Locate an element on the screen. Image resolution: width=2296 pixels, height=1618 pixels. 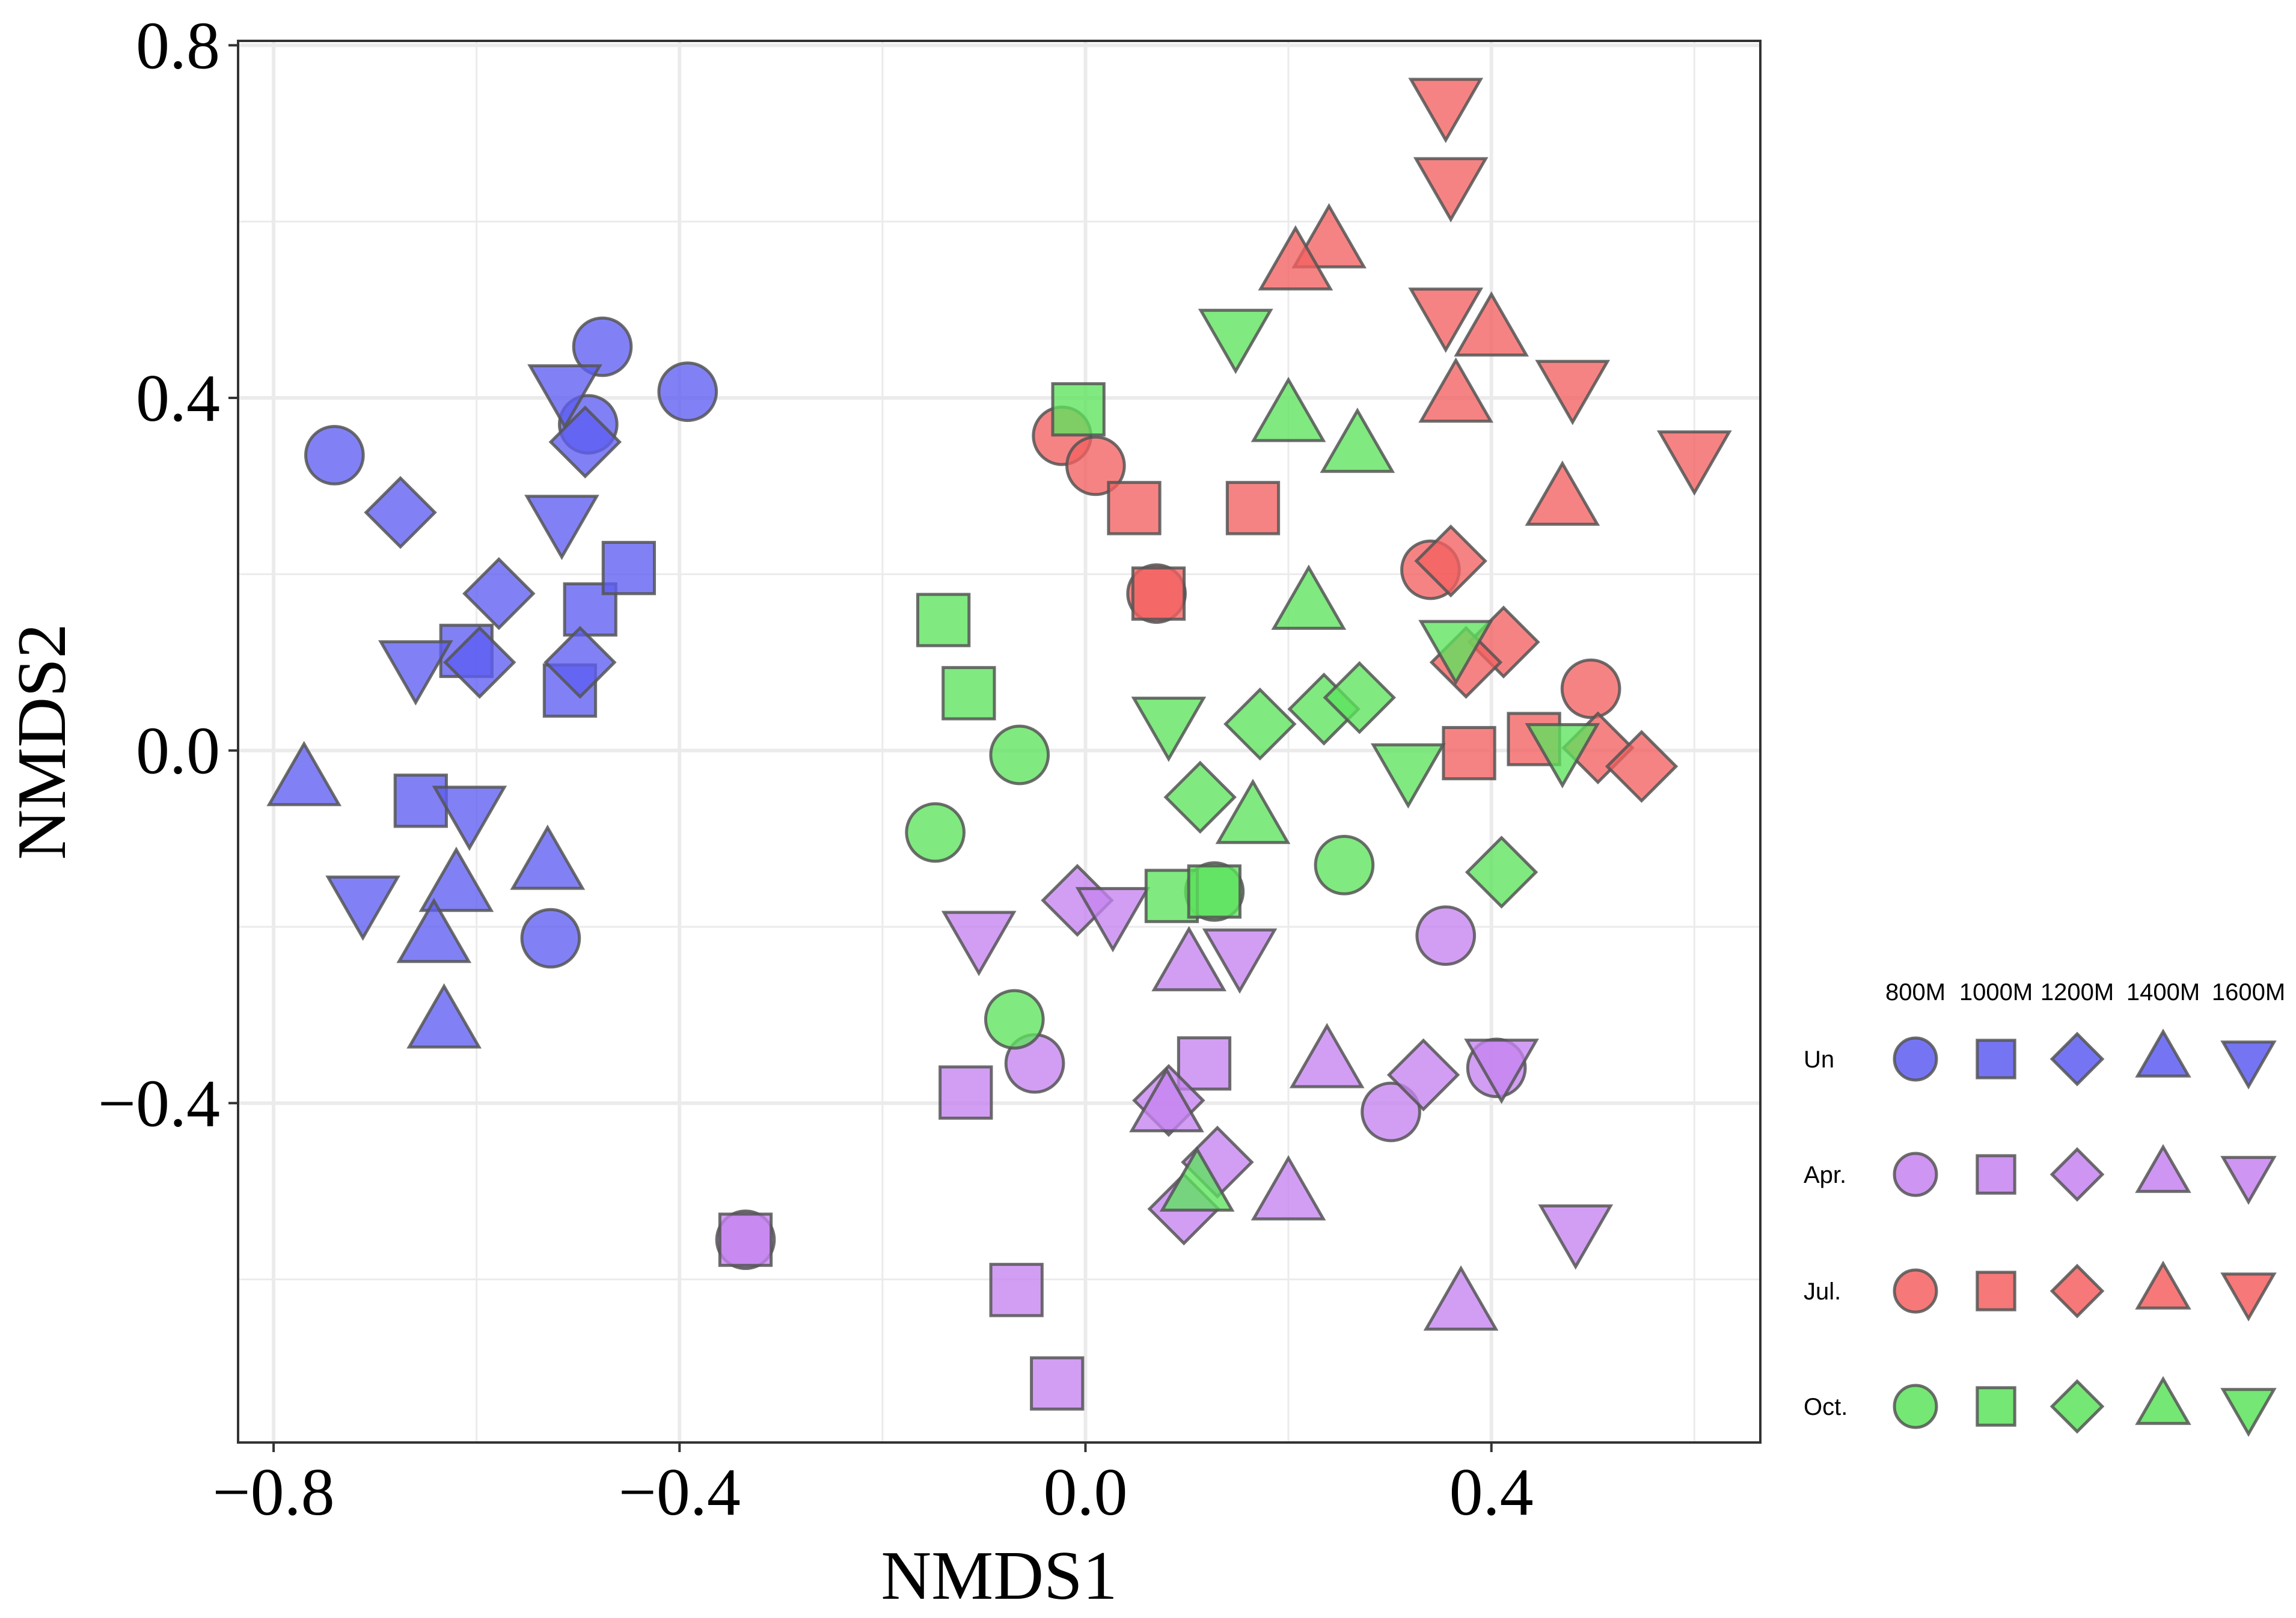
legend-key-apr-1400m is located at coordinates (2163, 1168).